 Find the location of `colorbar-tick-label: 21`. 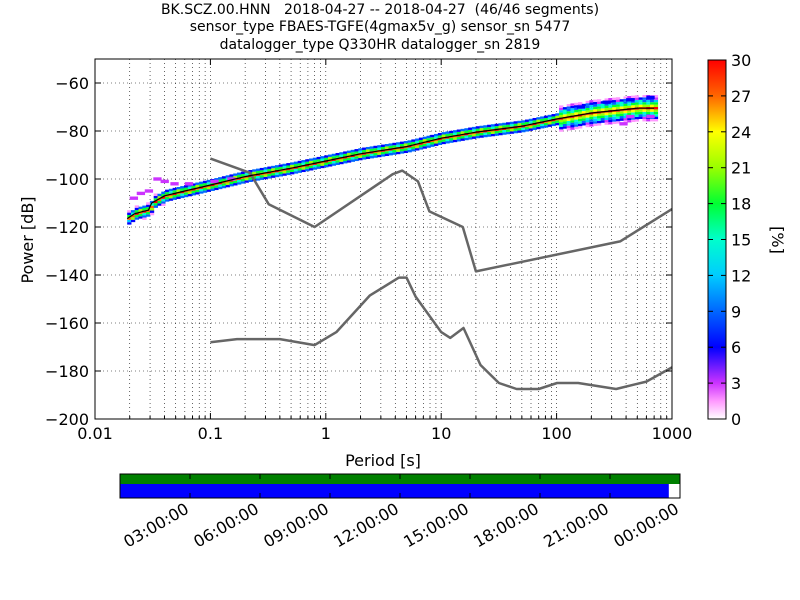

colorbar-tick-label: 21 is located at coordinates (741, 168).